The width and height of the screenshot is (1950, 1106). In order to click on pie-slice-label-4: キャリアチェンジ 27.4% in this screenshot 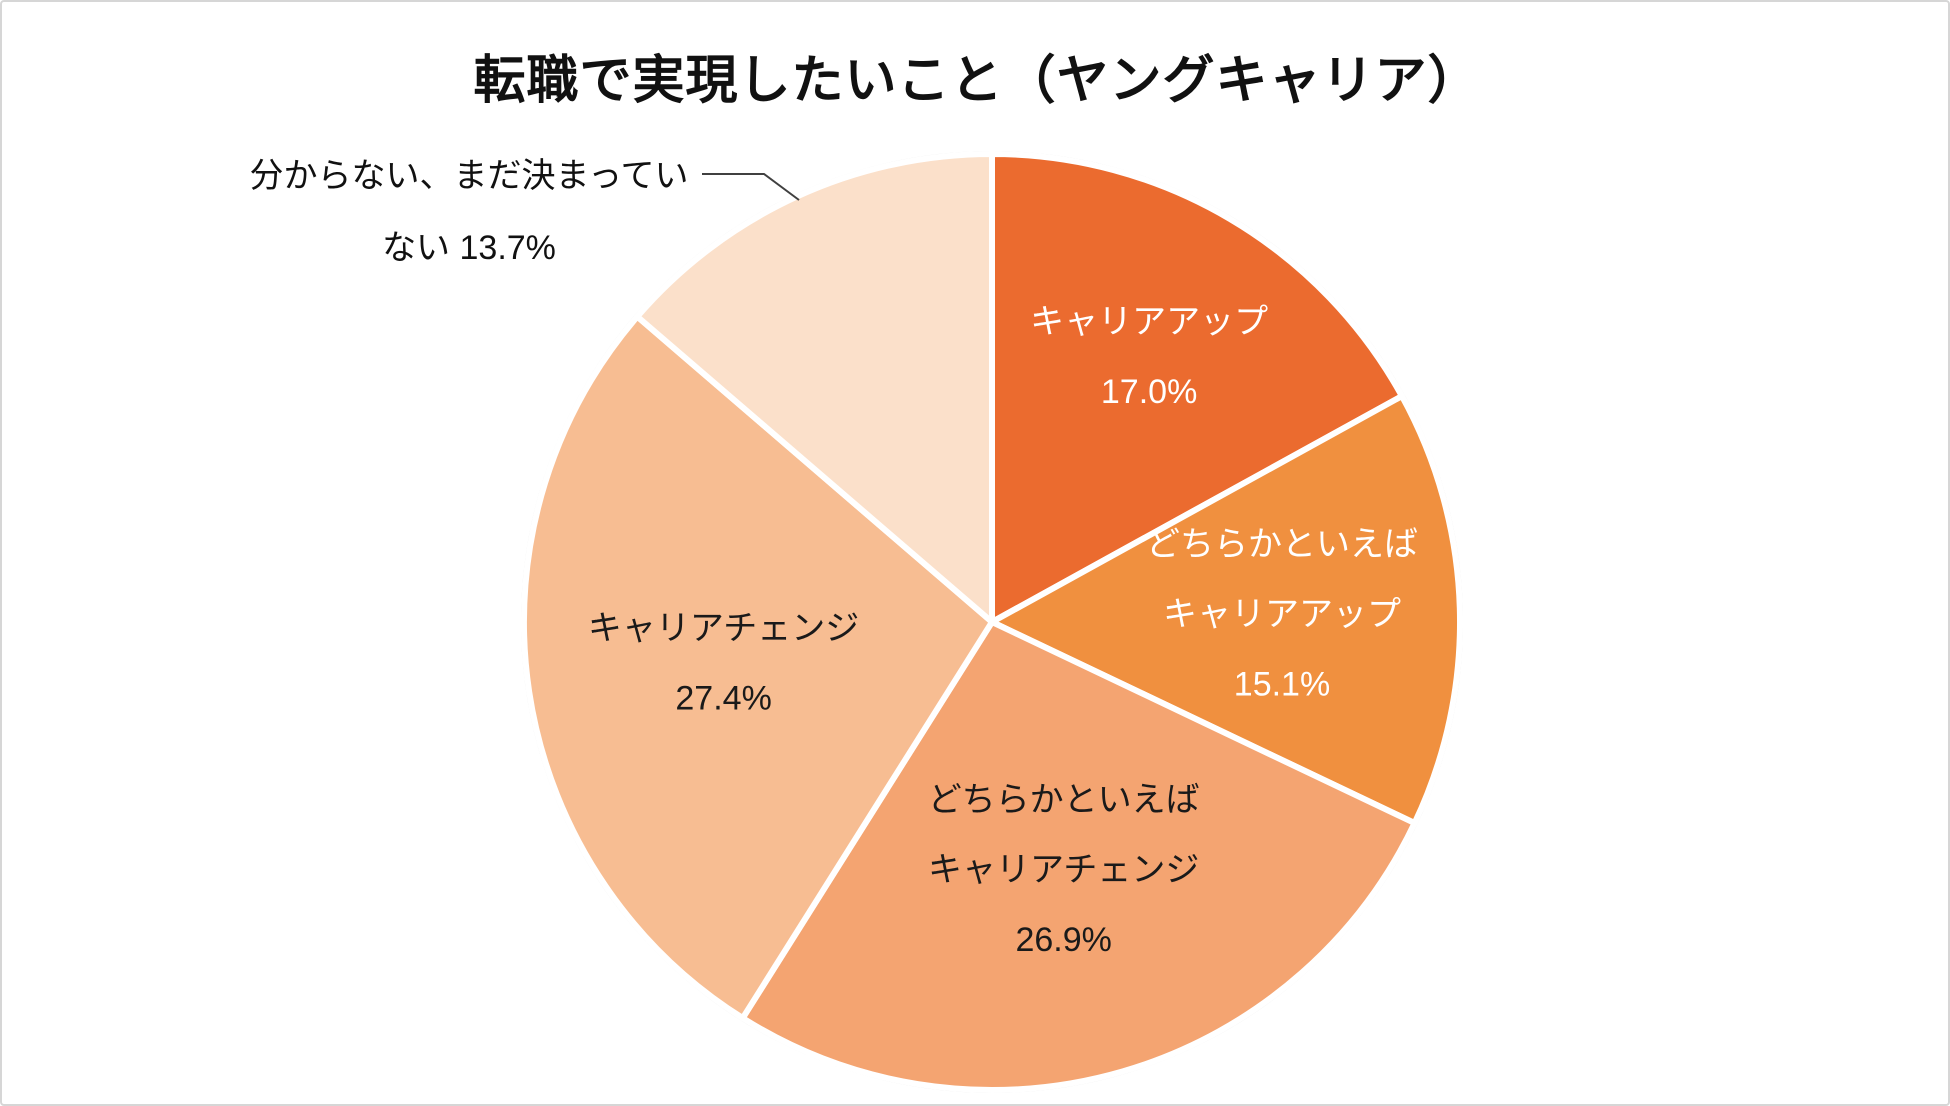, I will do `click(723, 663)`.